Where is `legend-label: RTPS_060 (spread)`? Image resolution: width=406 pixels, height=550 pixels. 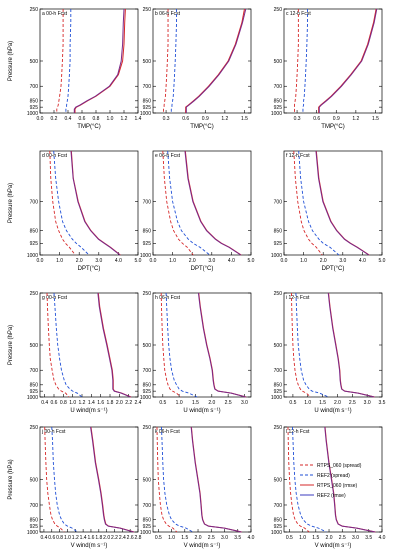
legend-label: RTPS_060 (spread) is located at coordinates (339, 466).